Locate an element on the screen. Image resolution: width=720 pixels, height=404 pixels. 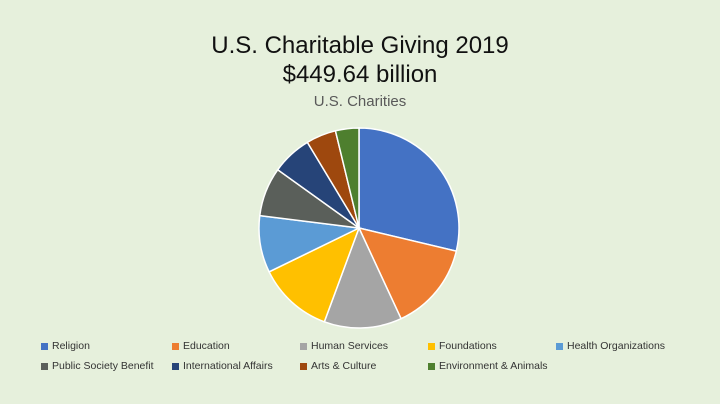
legend-item-public-society-benefit: Public Society Benefit is located at coordinates (97, 366).